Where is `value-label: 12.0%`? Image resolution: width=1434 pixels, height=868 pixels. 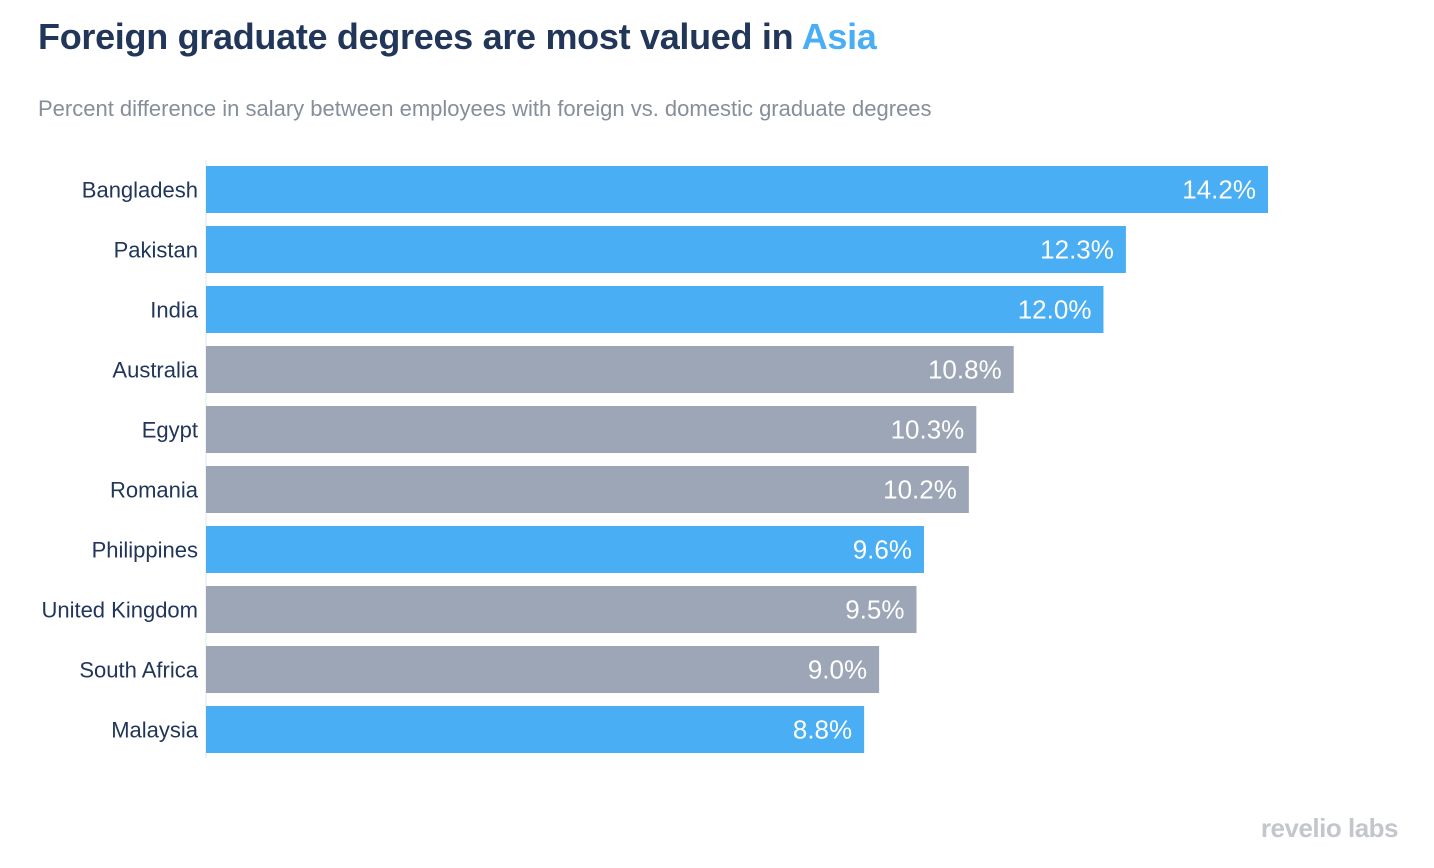 value-label: 12.0% is located at coordinates (1055, 310).